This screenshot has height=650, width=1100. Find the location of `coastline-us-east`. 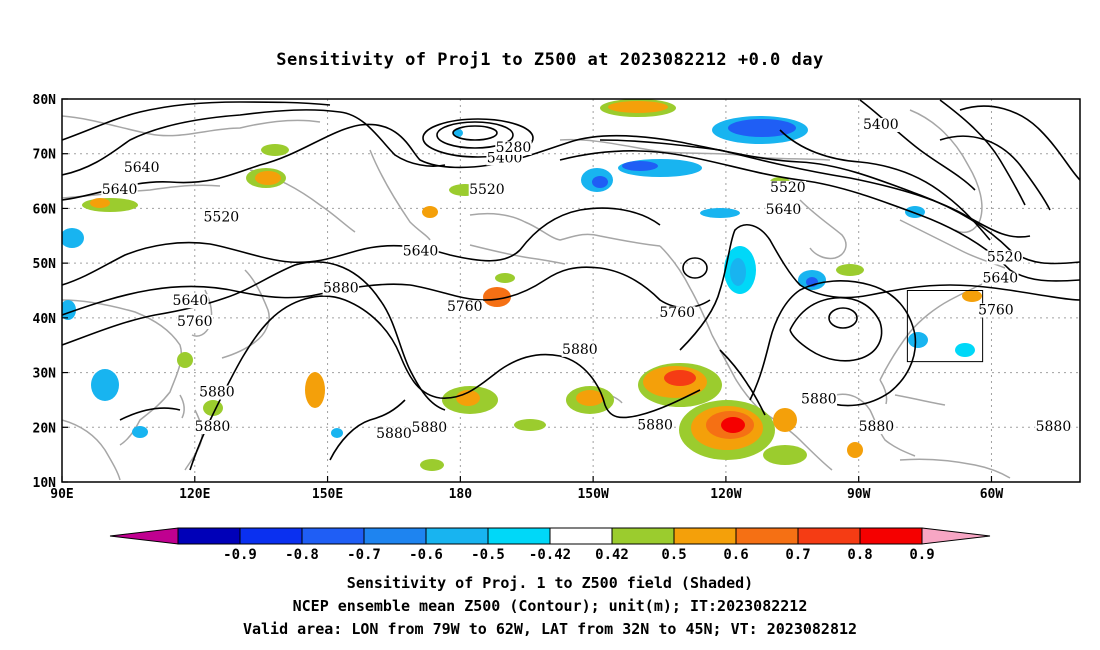

coastline-us-east is located at coordinates (937, 329).